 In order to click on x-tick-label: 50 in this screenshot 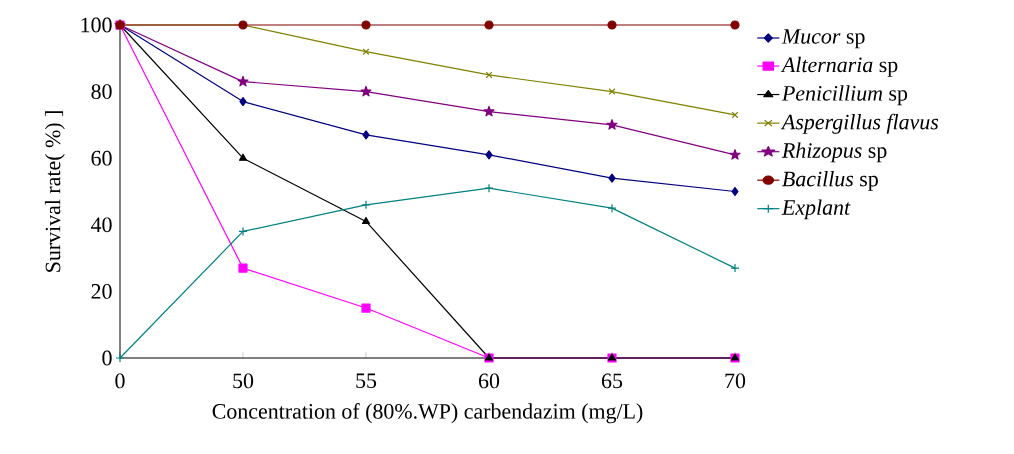, I will do `click(243, 381)`.